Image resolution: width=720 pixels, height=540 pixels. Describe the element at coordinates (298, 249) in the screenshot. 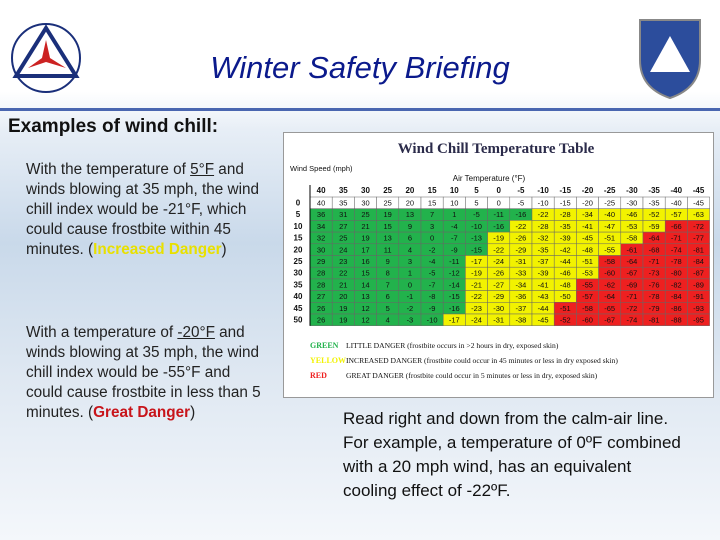

I see `wind-speed: 20` at that location.